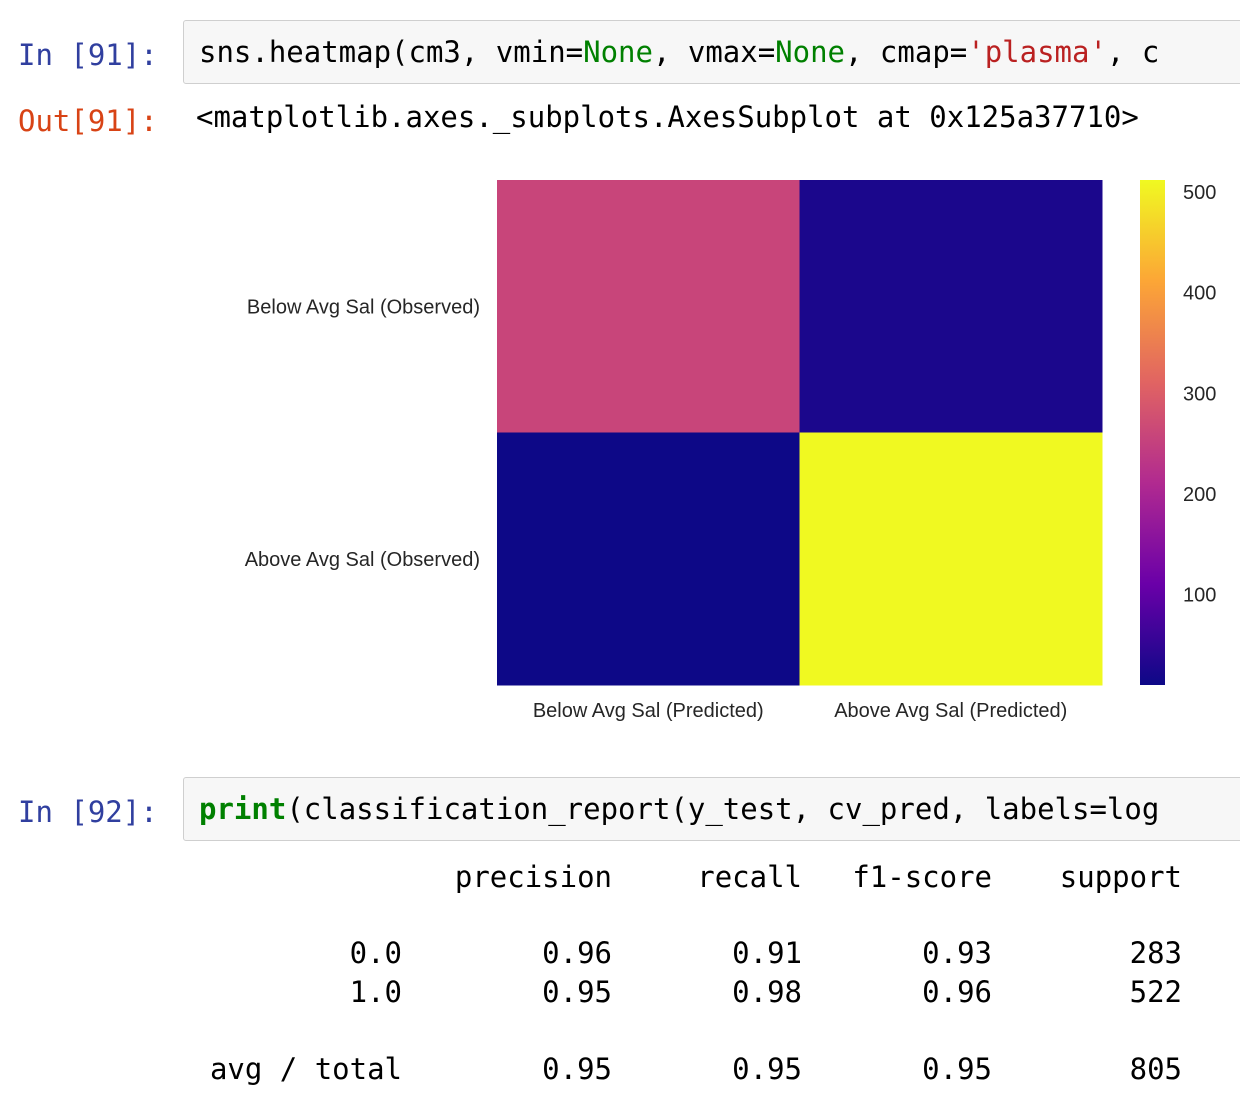  Describe the element at coordinates (1199, 495) in the screenshot. I see `colorbar-tick-label: 200` at that location.